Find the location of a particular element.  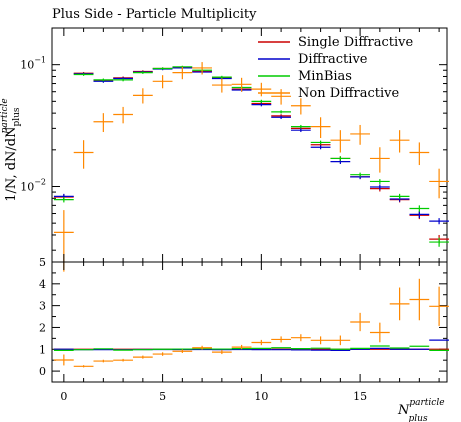

y-axis-label-sub: plus is located at coordinates (17, 116).